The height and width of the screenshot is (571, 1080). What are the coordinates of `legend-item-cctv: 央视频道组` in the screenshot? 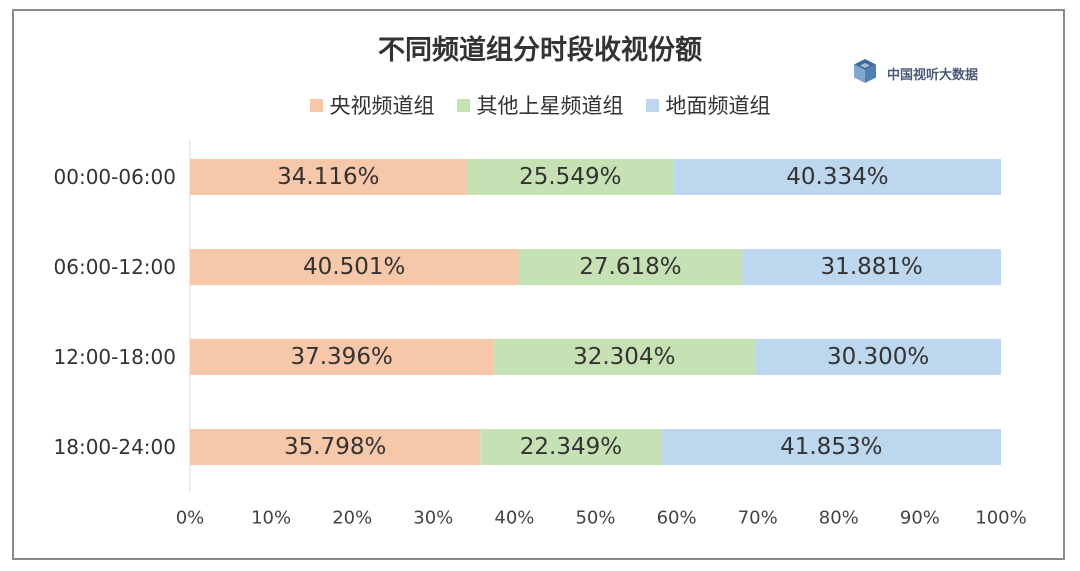 It's located at (372, 105).